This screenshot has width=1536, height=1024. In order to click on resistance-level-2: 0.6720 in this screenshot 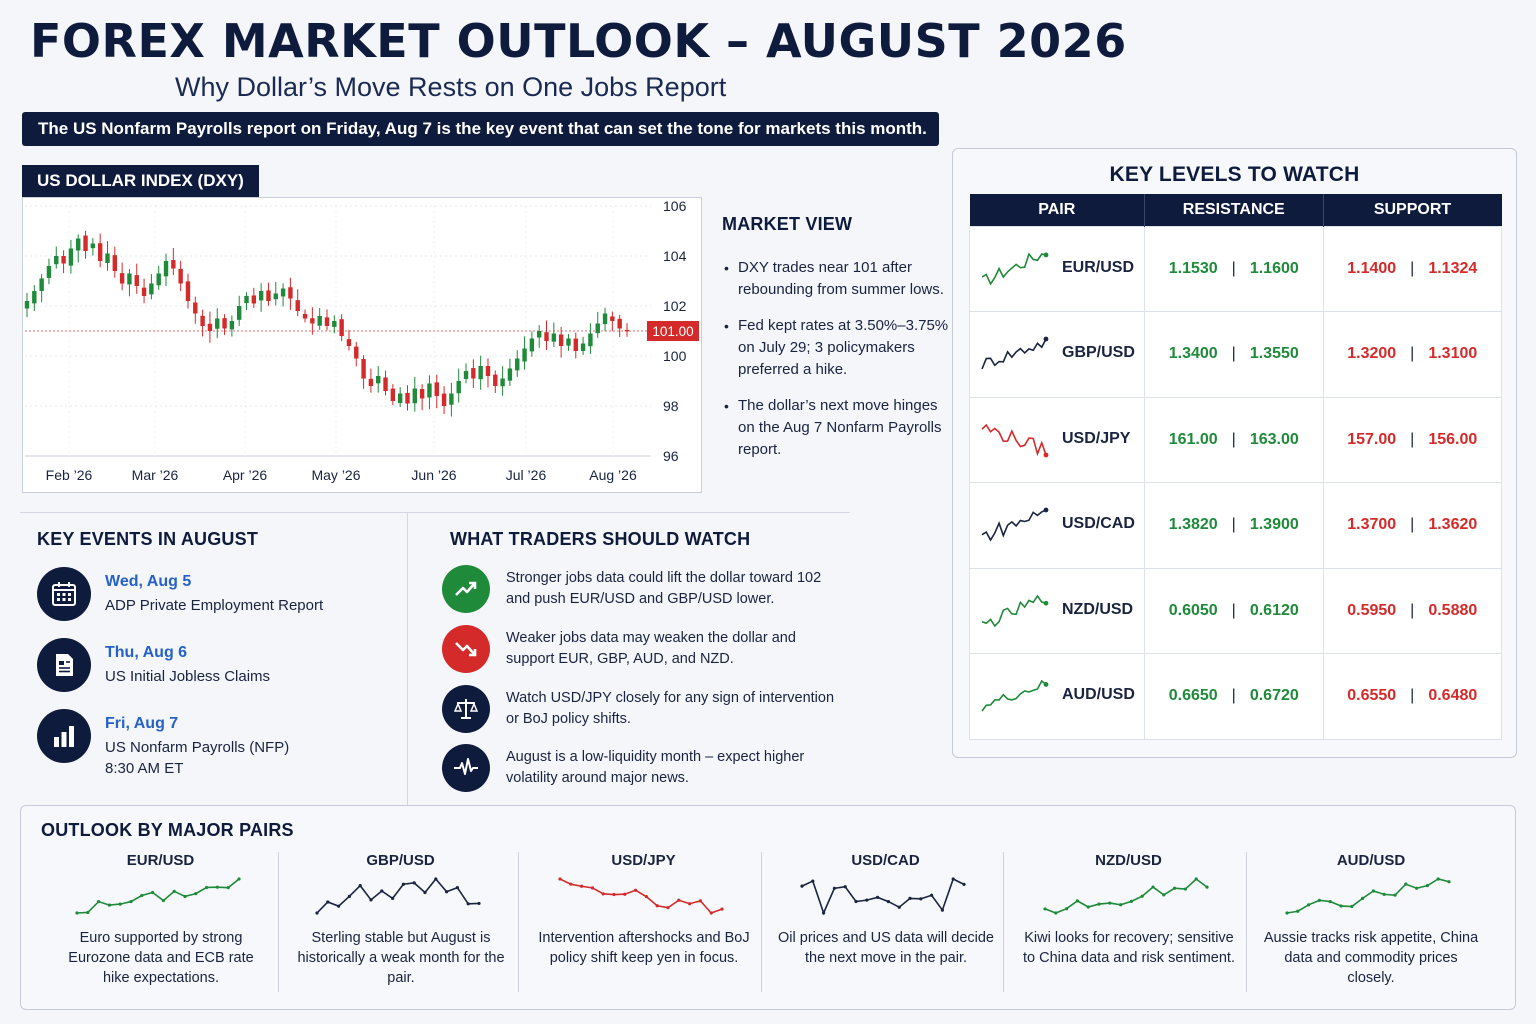, I will do `click(1274, 696)`.